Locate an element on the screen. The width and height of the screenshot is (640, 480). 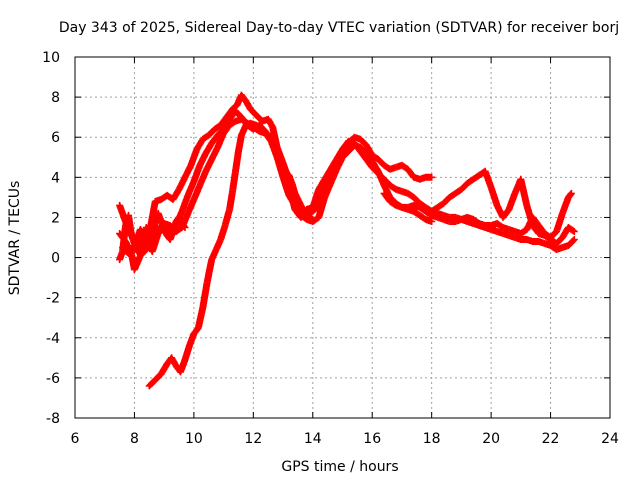
x-tick-label: 10 is located at coordinates (194, 439).